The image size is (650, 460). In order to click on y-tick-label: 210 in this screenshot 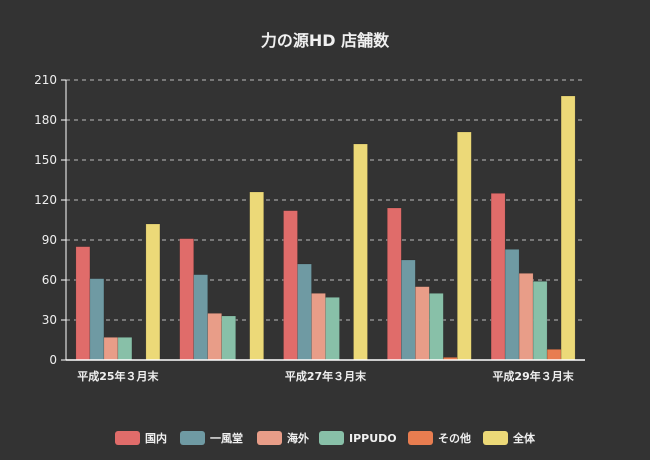, I will do `click(45, 80)`.